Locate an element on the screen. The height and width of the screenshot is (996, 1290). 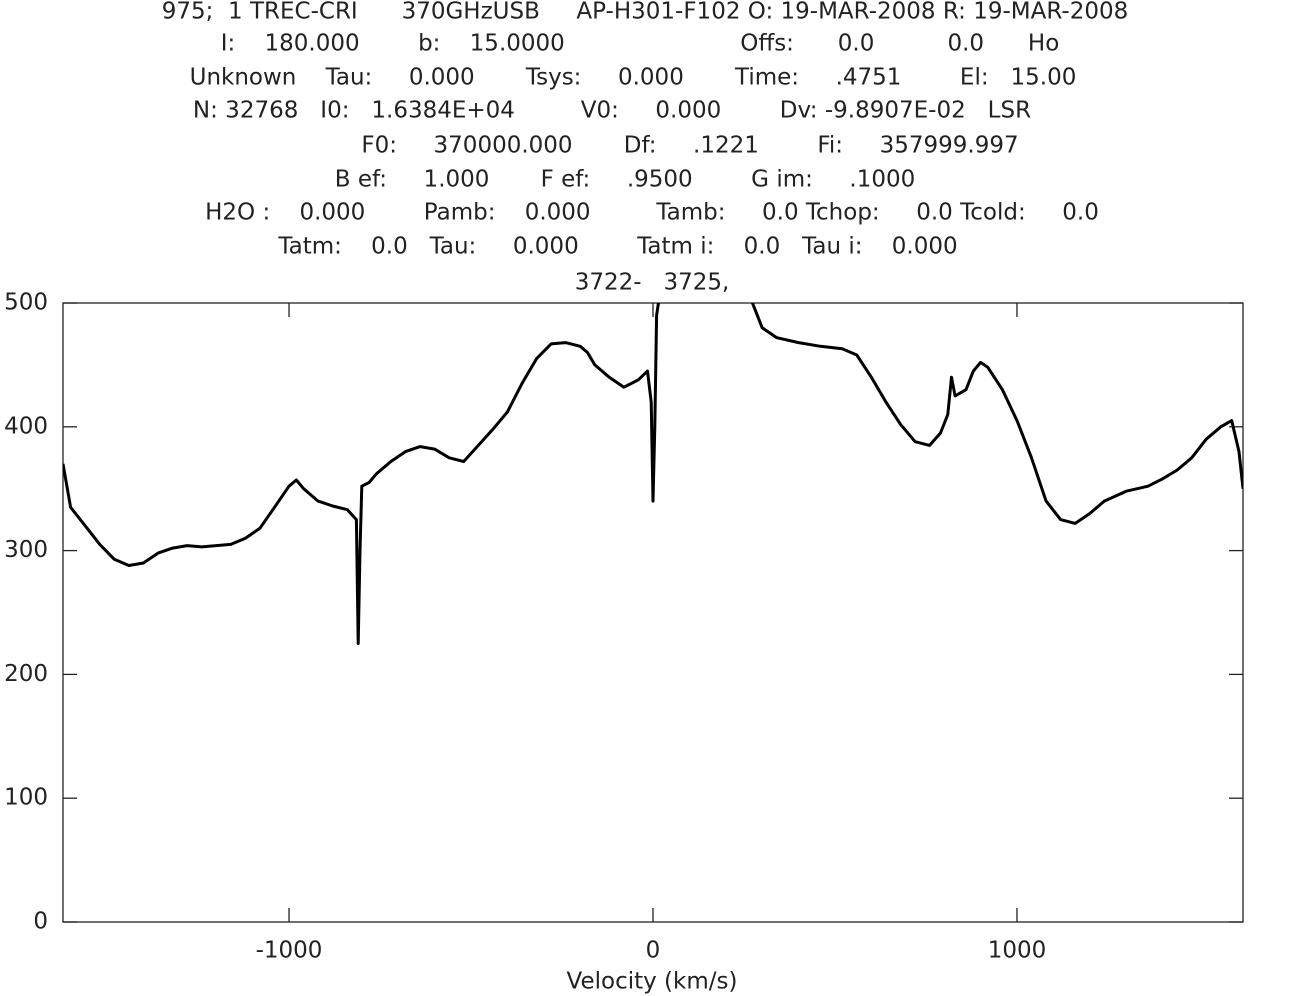
header-line: B ef: 1.000 F ef: .9500 G im: .1000 is located at coordinates (625, 180).